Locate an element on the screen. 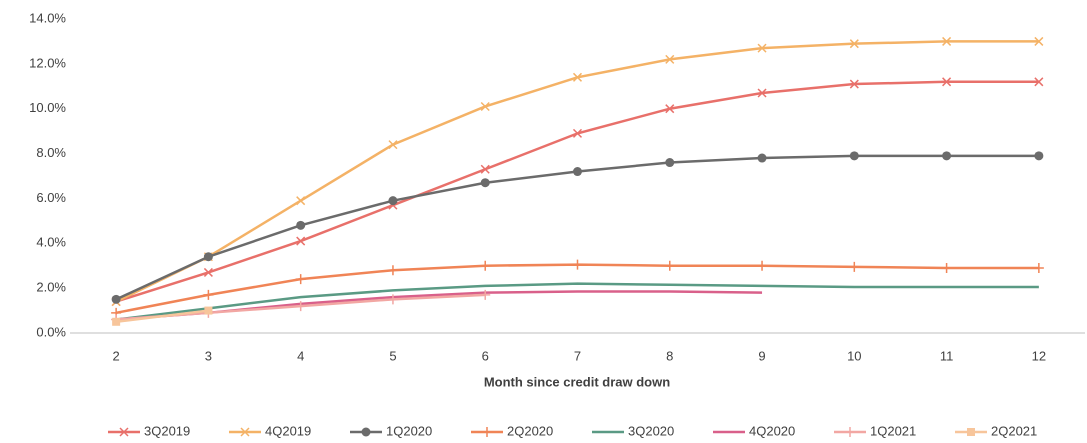 Image resolution: width=1087 pixels, height=443 pixels. legend-item: 3Q2020 is located at coordinates (633, 430).